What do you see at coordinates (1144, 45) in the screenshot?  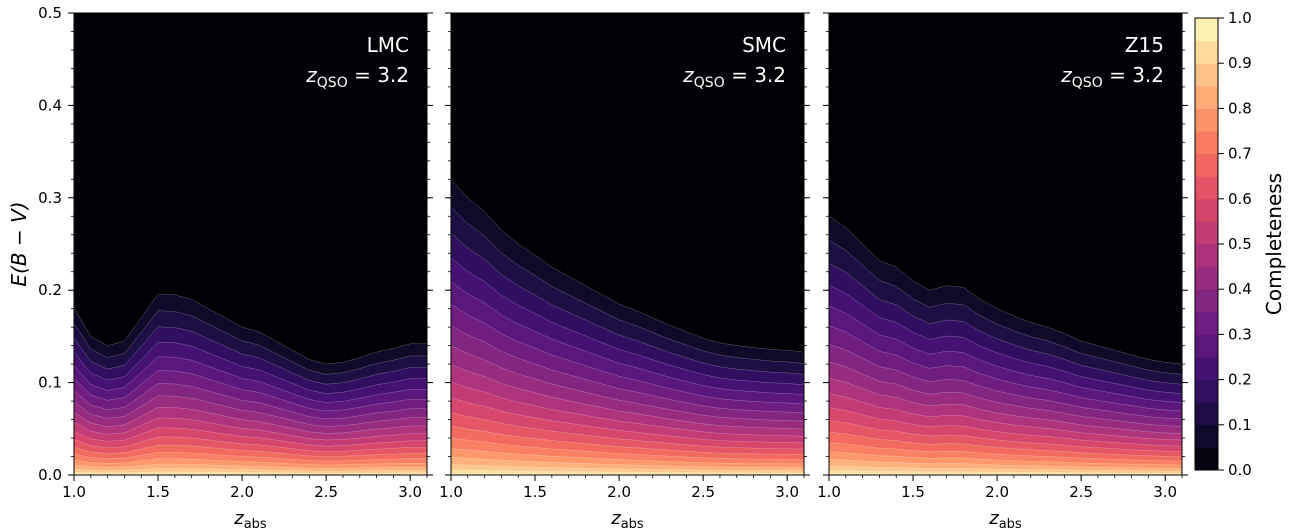 I see `panel-annotation-model: Z15` at bounding box center [1144, 45].